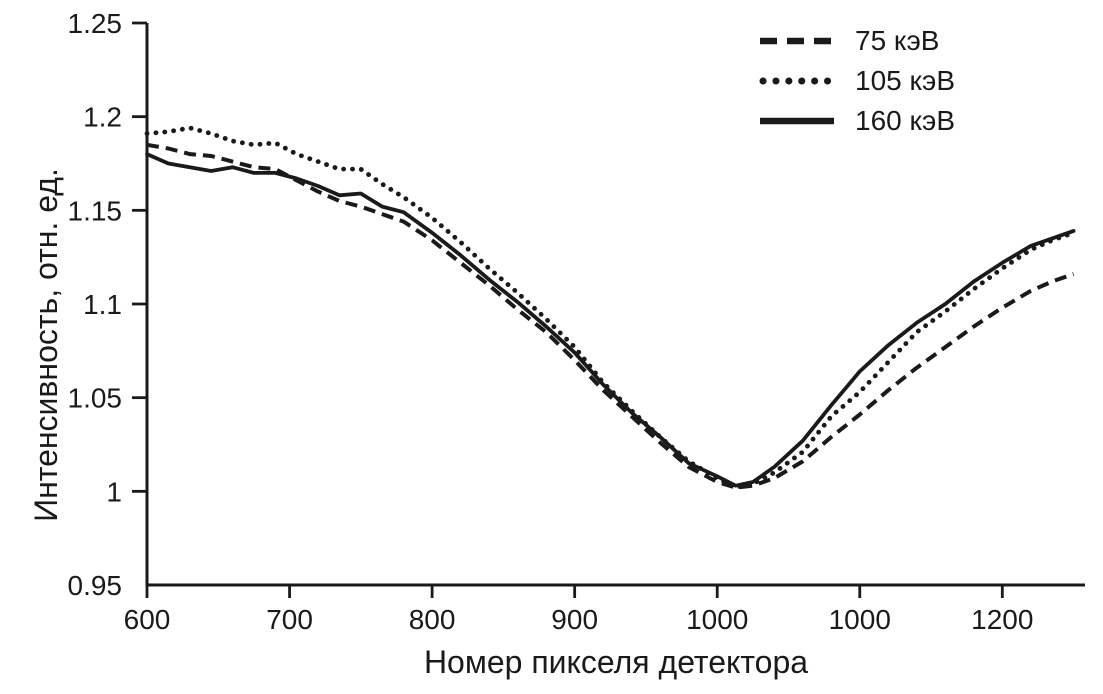 The image size is (1103, 694). What do you see at coordinates (797, 121) in the screenshot?
I see `solid-line-swatch-icon` at bounding box center [797, 121].